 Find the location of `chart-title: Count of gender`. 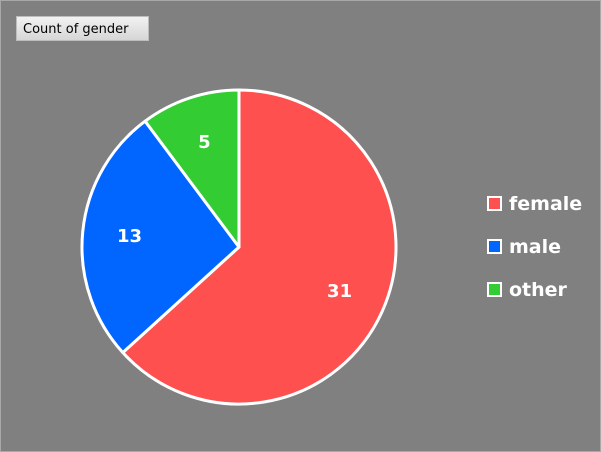

chart-title: Count of gender is located at coordinates (82, 28).